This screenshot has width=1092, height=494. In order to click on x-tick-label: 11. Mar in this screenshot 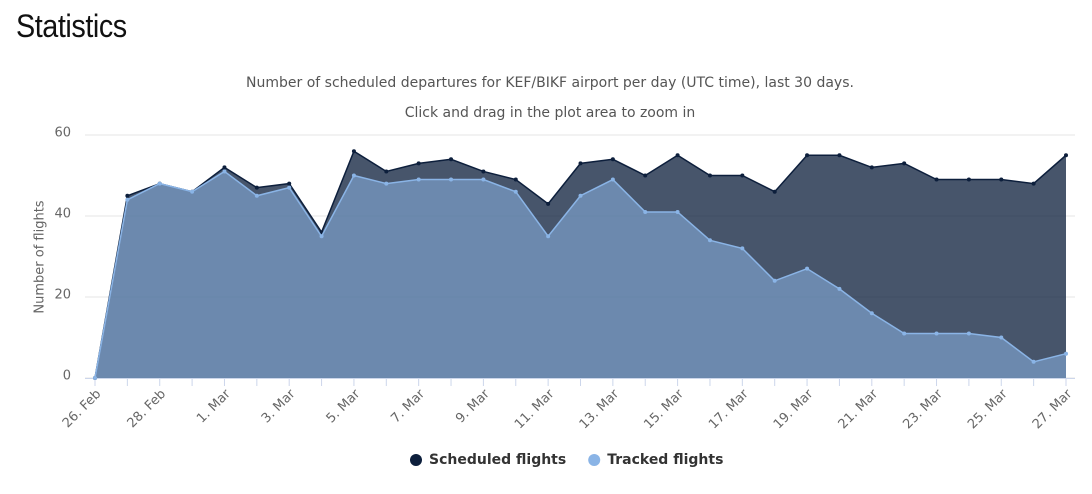, I will do `click(535, 409)`.